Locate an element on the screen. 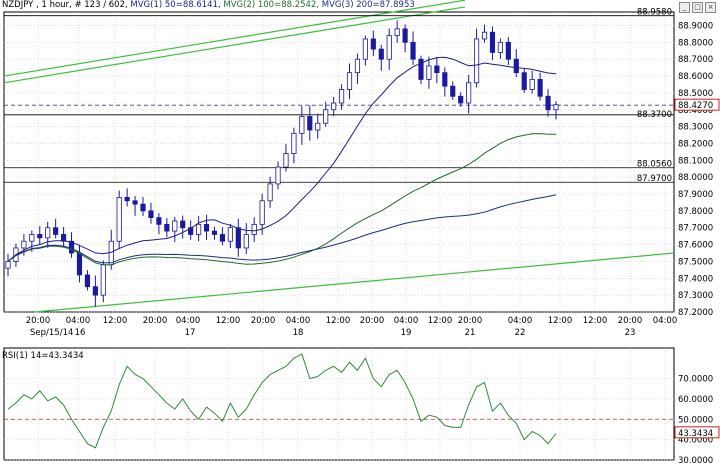  date-label: 22 is located at coordinates (520, 333).